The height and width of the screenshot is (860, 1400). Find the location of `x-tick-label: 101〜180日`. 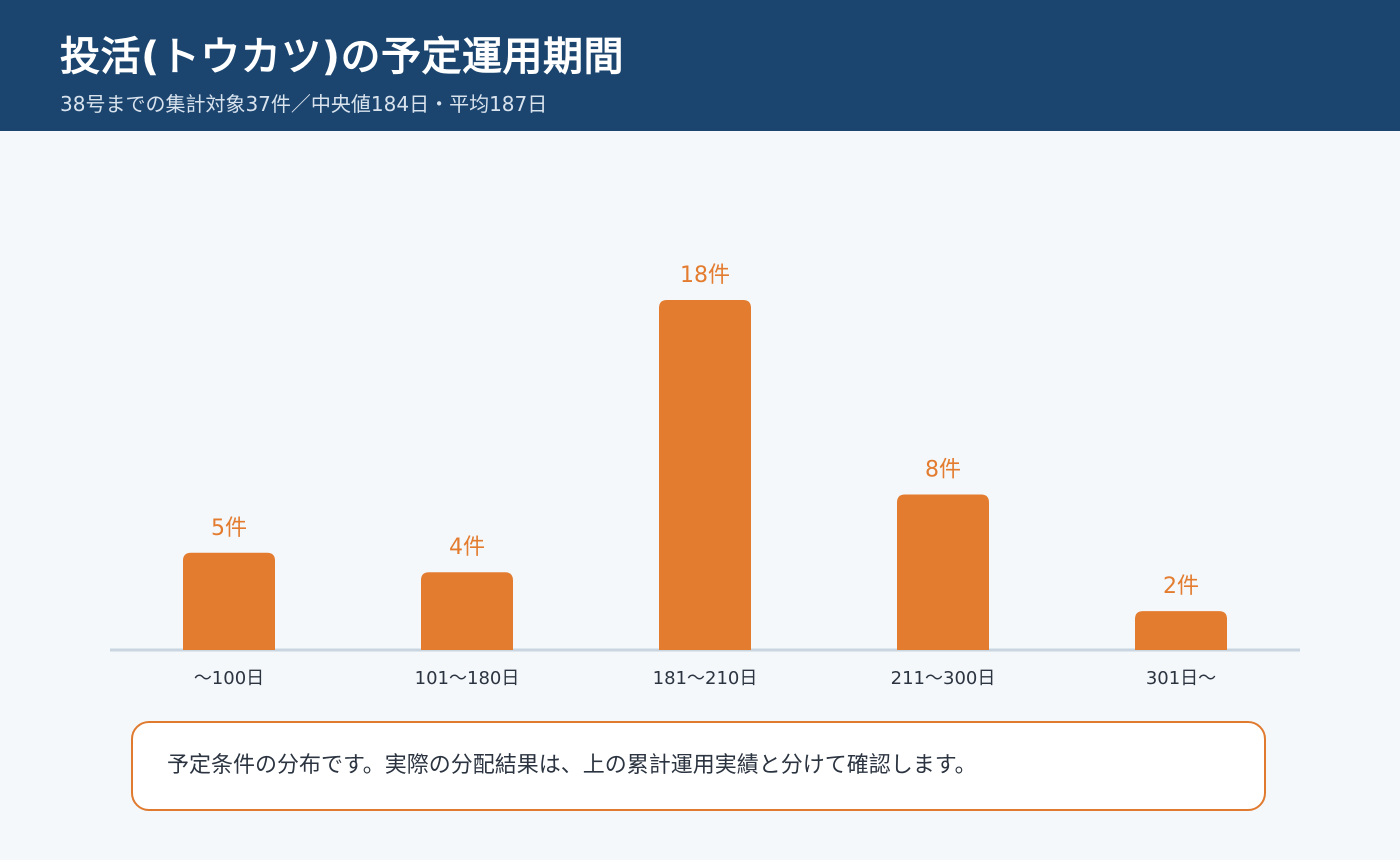

x-tick-label: 101〜180日 is located at coordinates (467, 678).